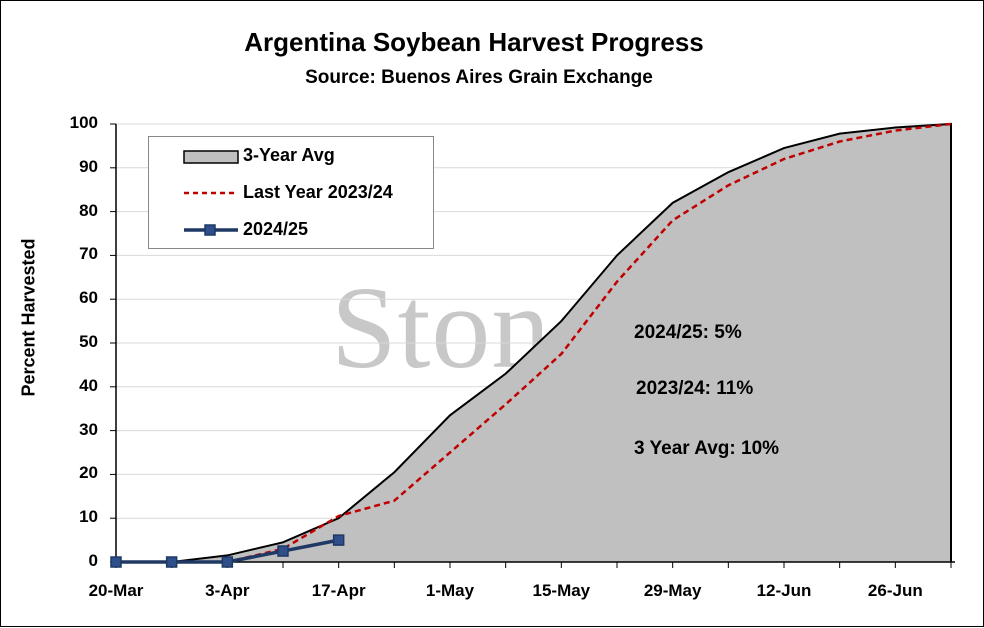  What do you see at coordinates (695, 388) in the screenshot?
I see `annotation-last-year: 2023/24: 11%` at bounding box center [695, 388].